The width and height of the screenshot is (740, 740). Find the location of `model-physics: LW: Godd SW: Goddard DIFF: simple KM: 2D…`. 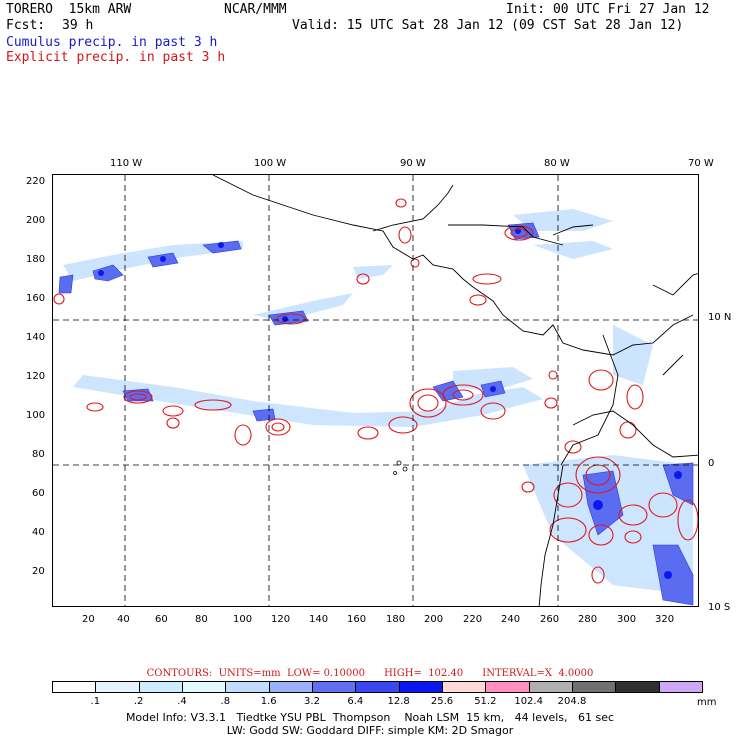

model-physics: LW: Godd SW: Goddard DIFF: simple KM: 2D… is located at coordinates (370, 730).